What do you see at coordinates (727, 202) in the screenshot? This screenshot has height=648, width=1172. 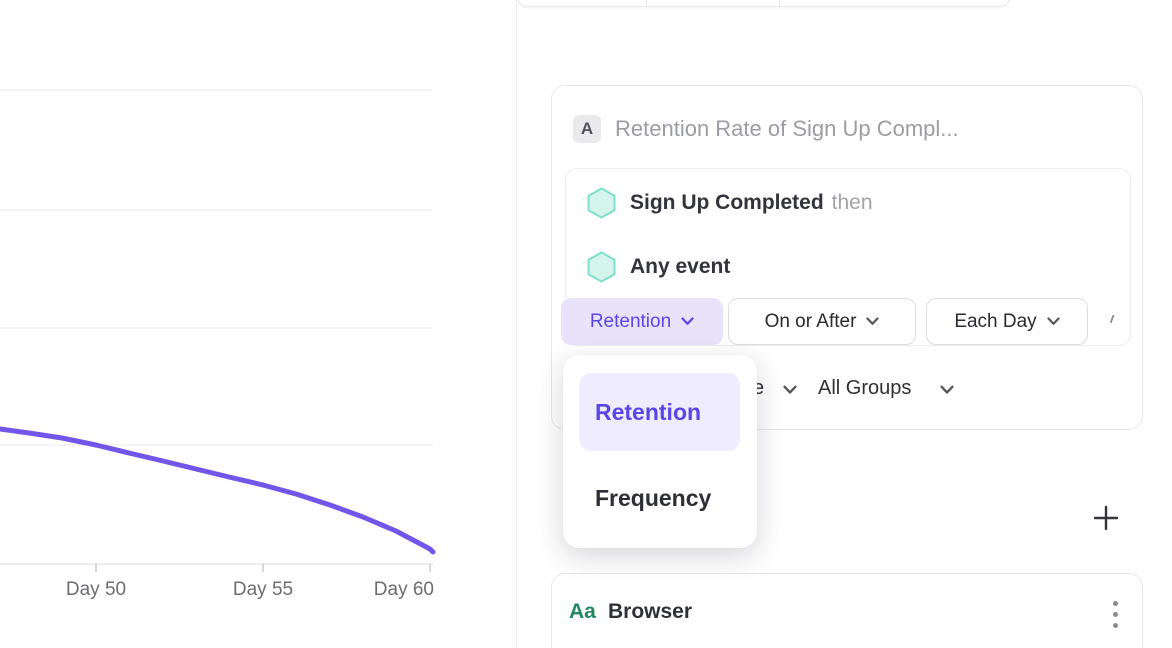 I see `event-name: Sign Up Completed` at bounding box center [727, 202].